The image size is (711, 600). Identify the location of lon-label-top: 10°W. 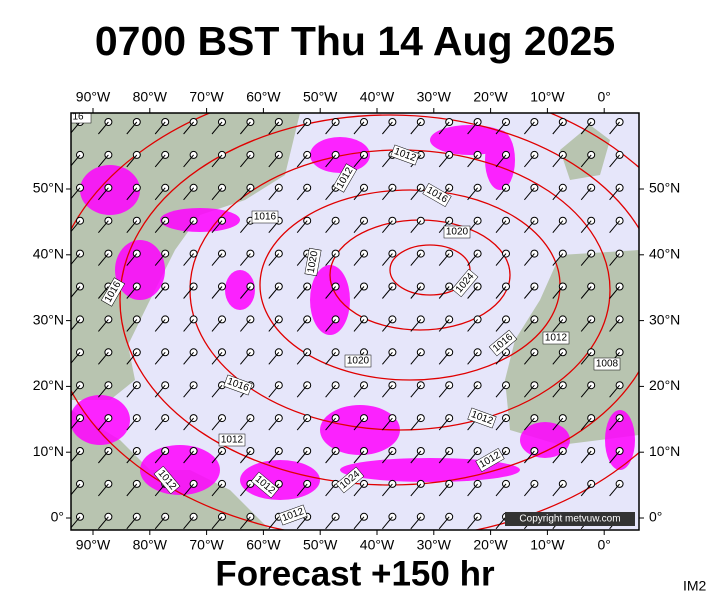
(547, 97).